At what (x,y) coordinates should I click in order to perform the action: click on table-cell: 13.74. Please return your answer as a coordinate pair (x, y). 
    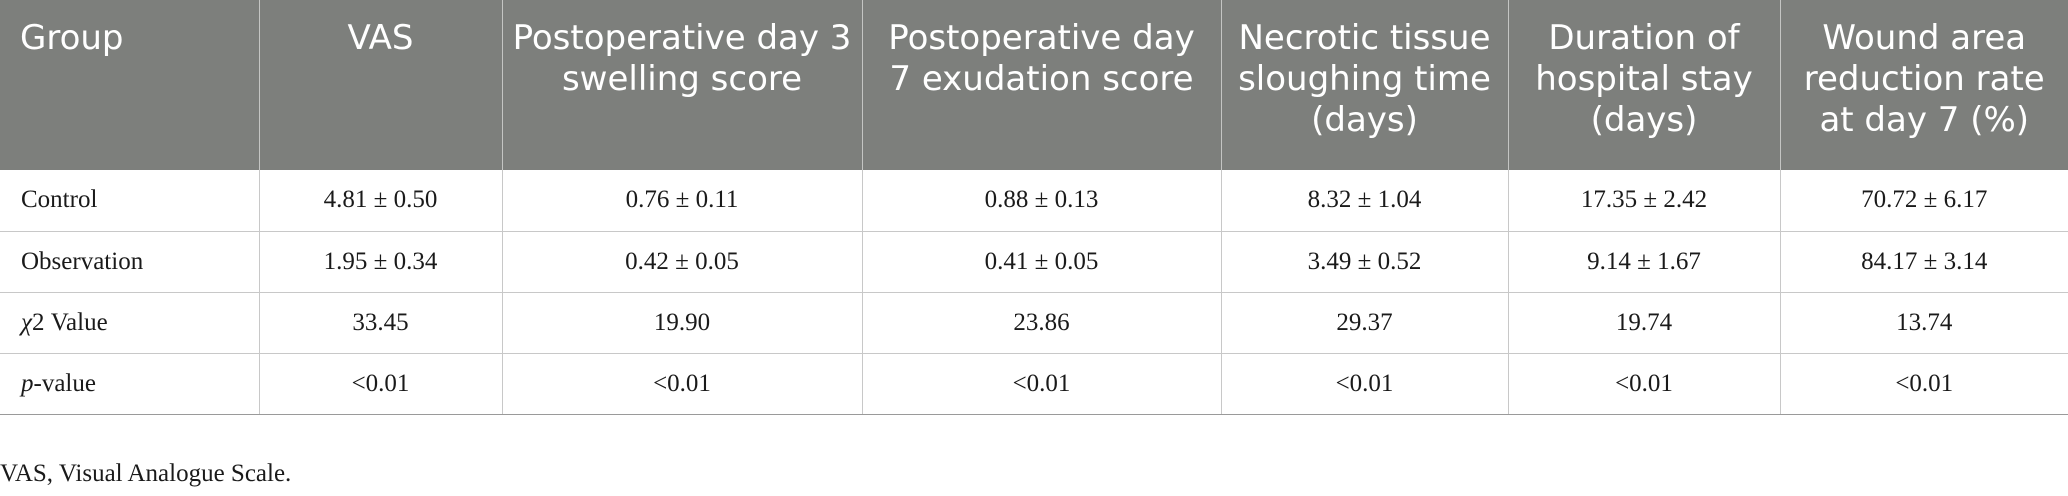
    Looking at the image, I should click on (1924, 323).